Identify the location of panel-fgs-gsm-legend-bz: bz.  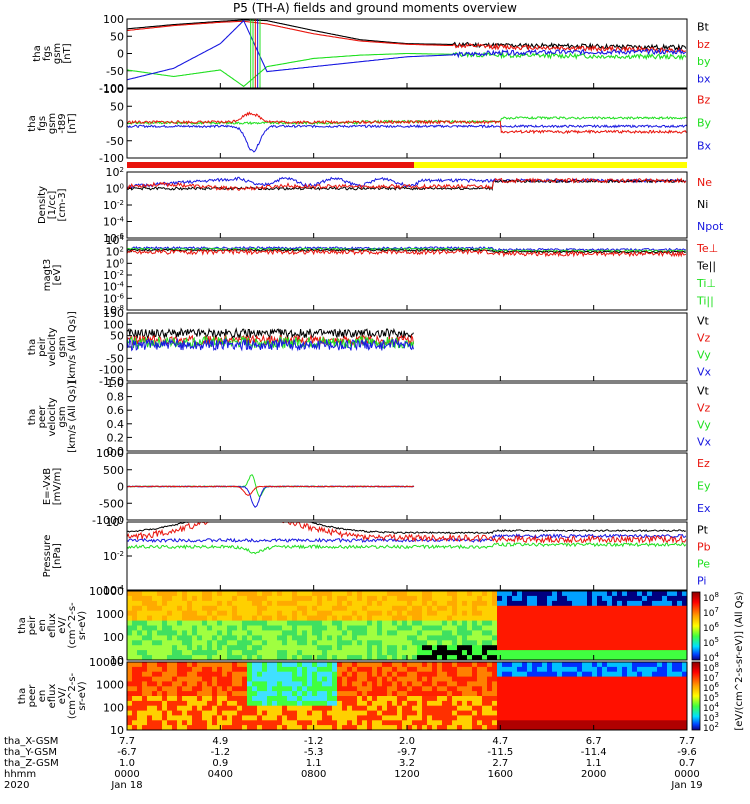
(703, 44).